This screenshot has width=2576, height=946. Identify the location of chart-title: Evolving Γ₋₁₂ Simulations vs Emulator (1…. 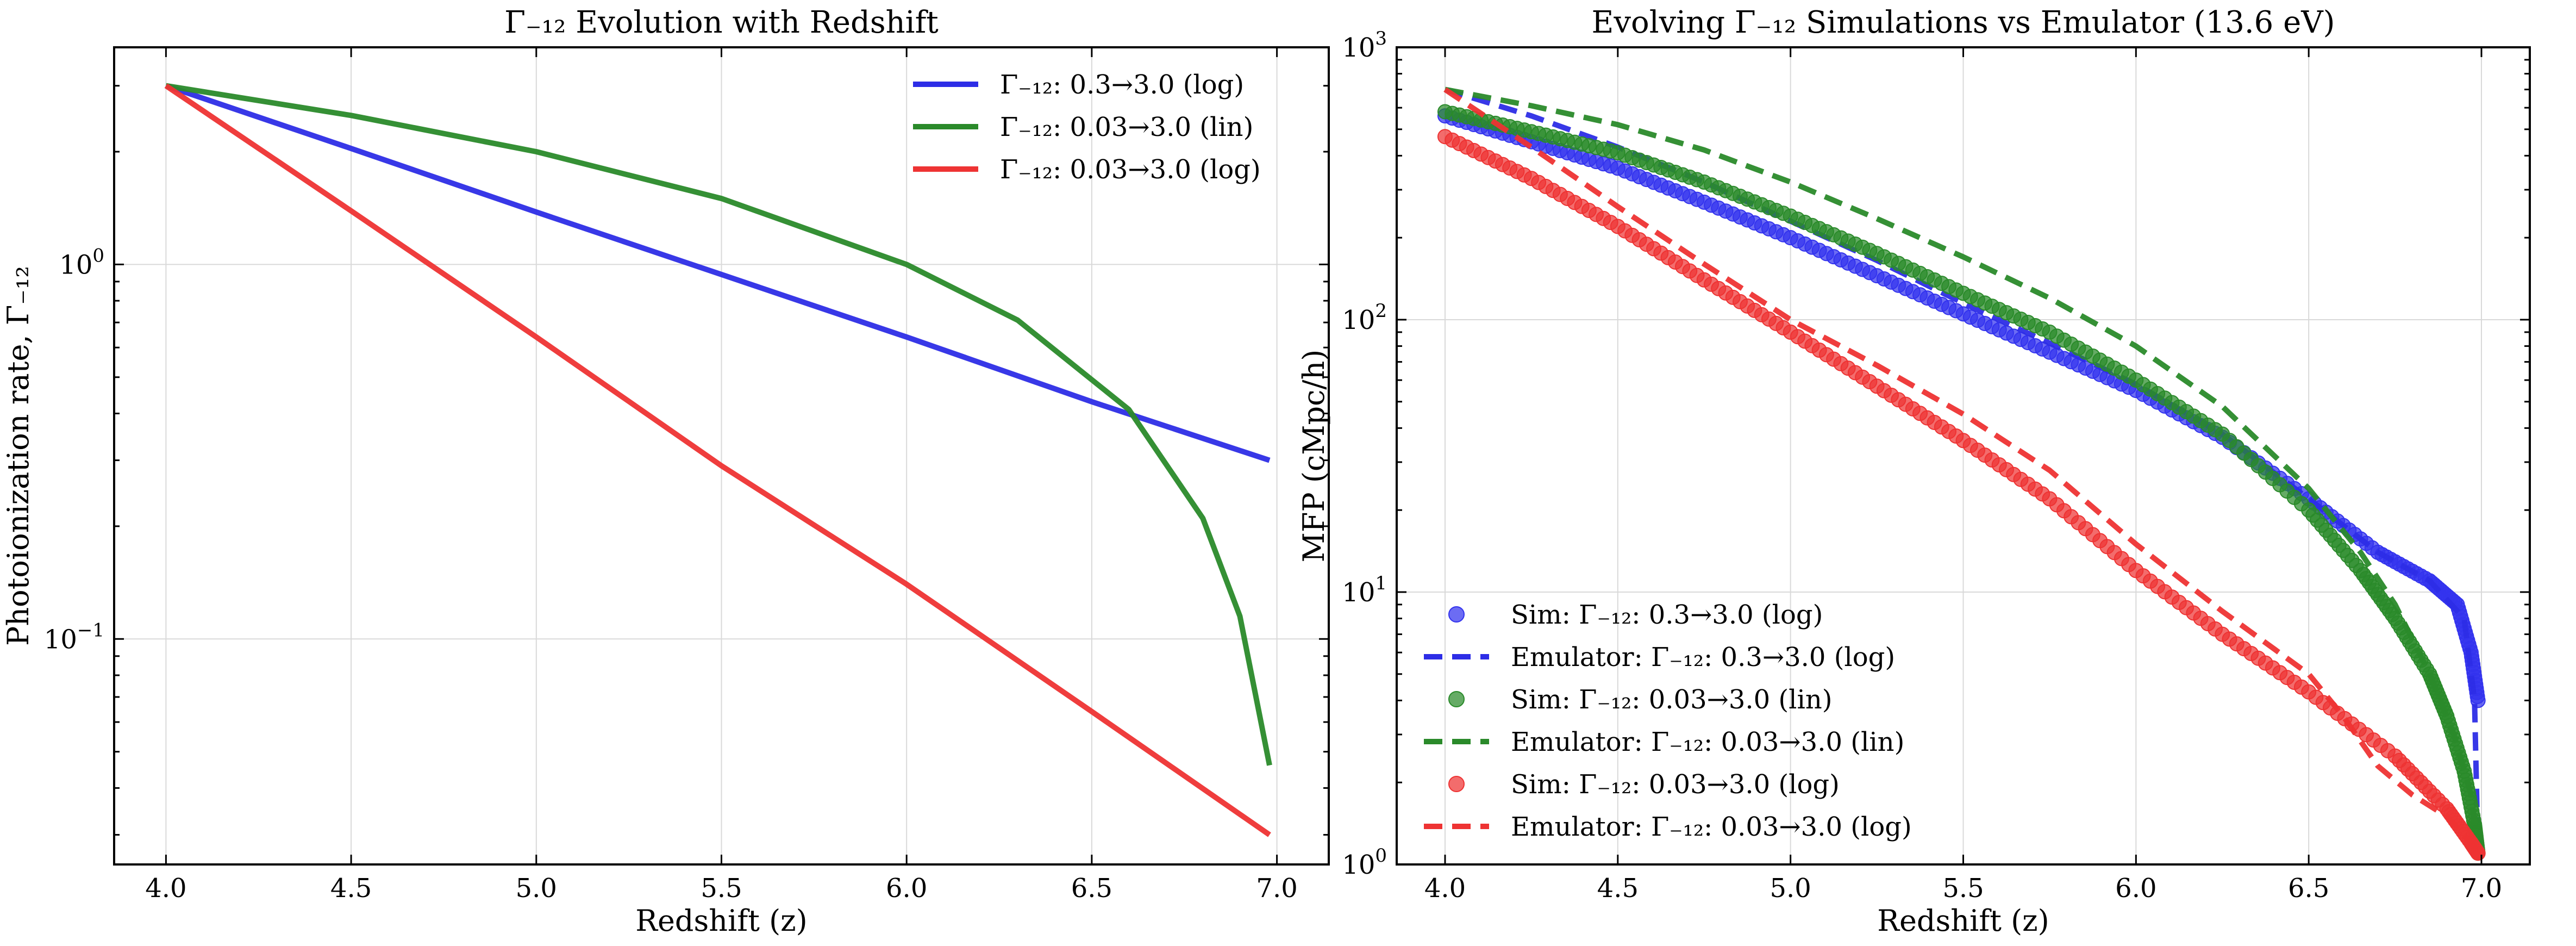
(1963, 22).